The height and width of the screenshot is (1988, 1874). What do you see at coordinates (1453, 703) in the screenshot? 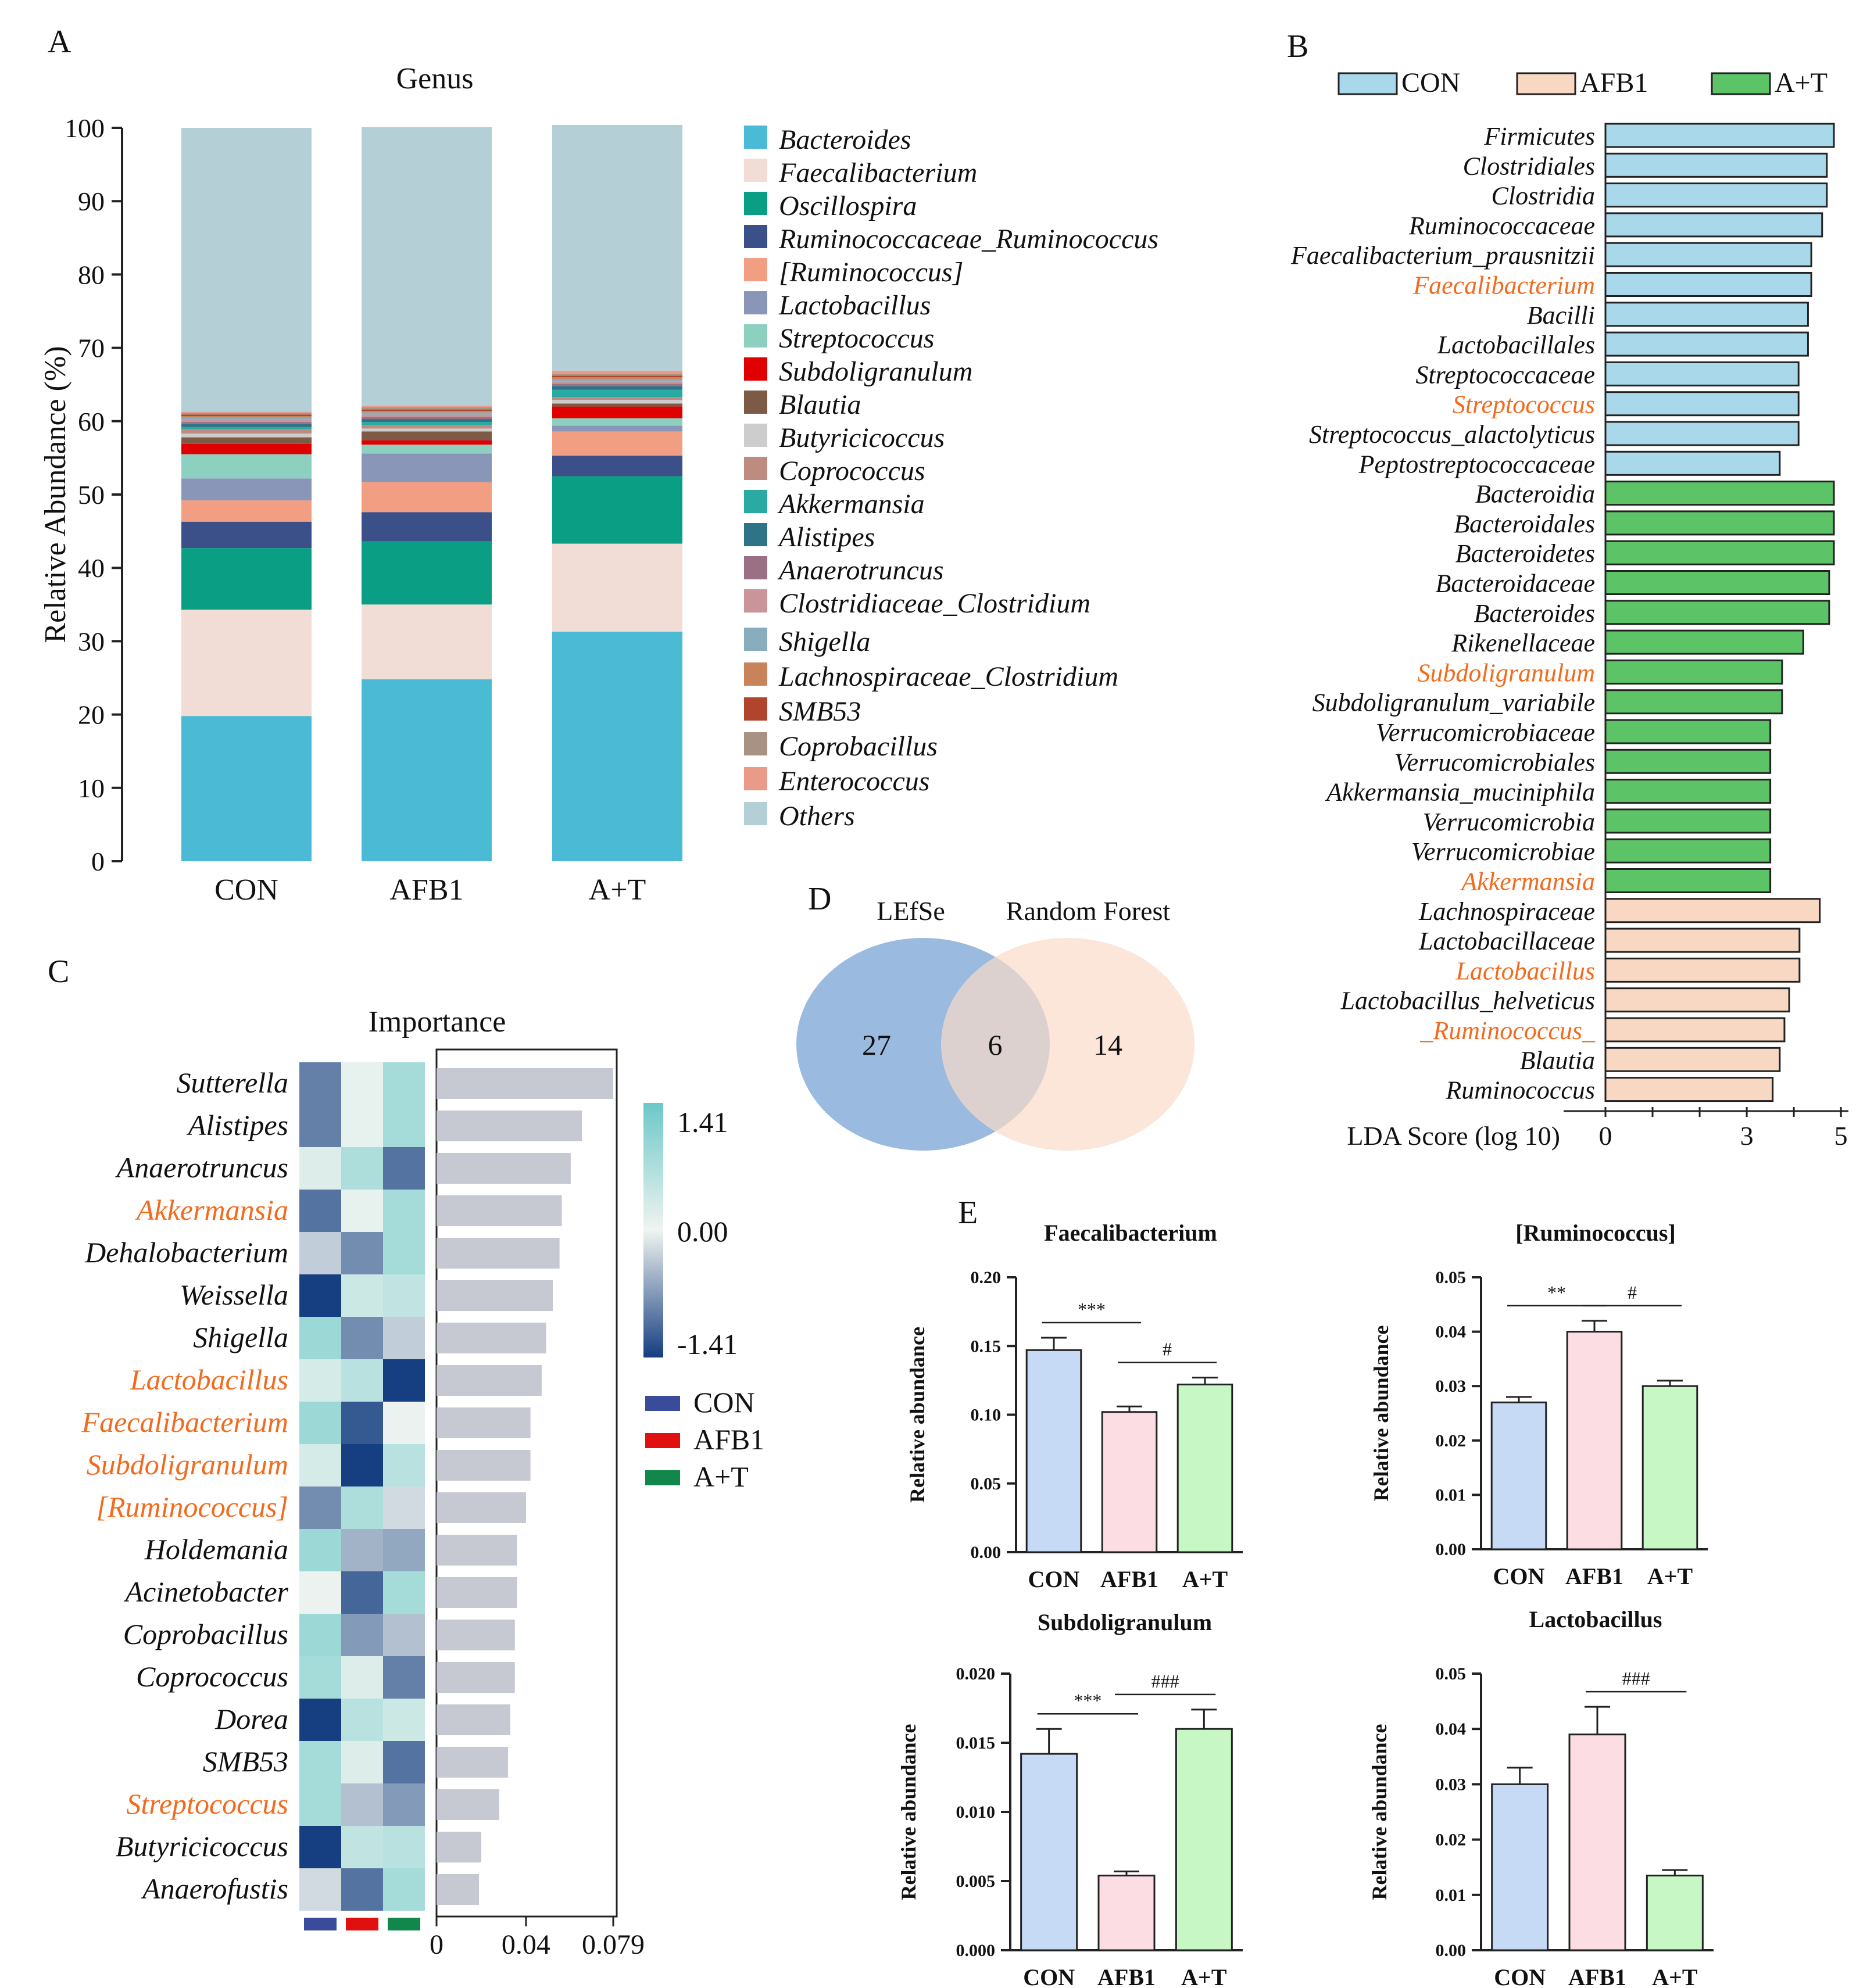
I see `panel-b-bar-label: Subdoligranulum_variabile` at bounding box center [1453, 703].